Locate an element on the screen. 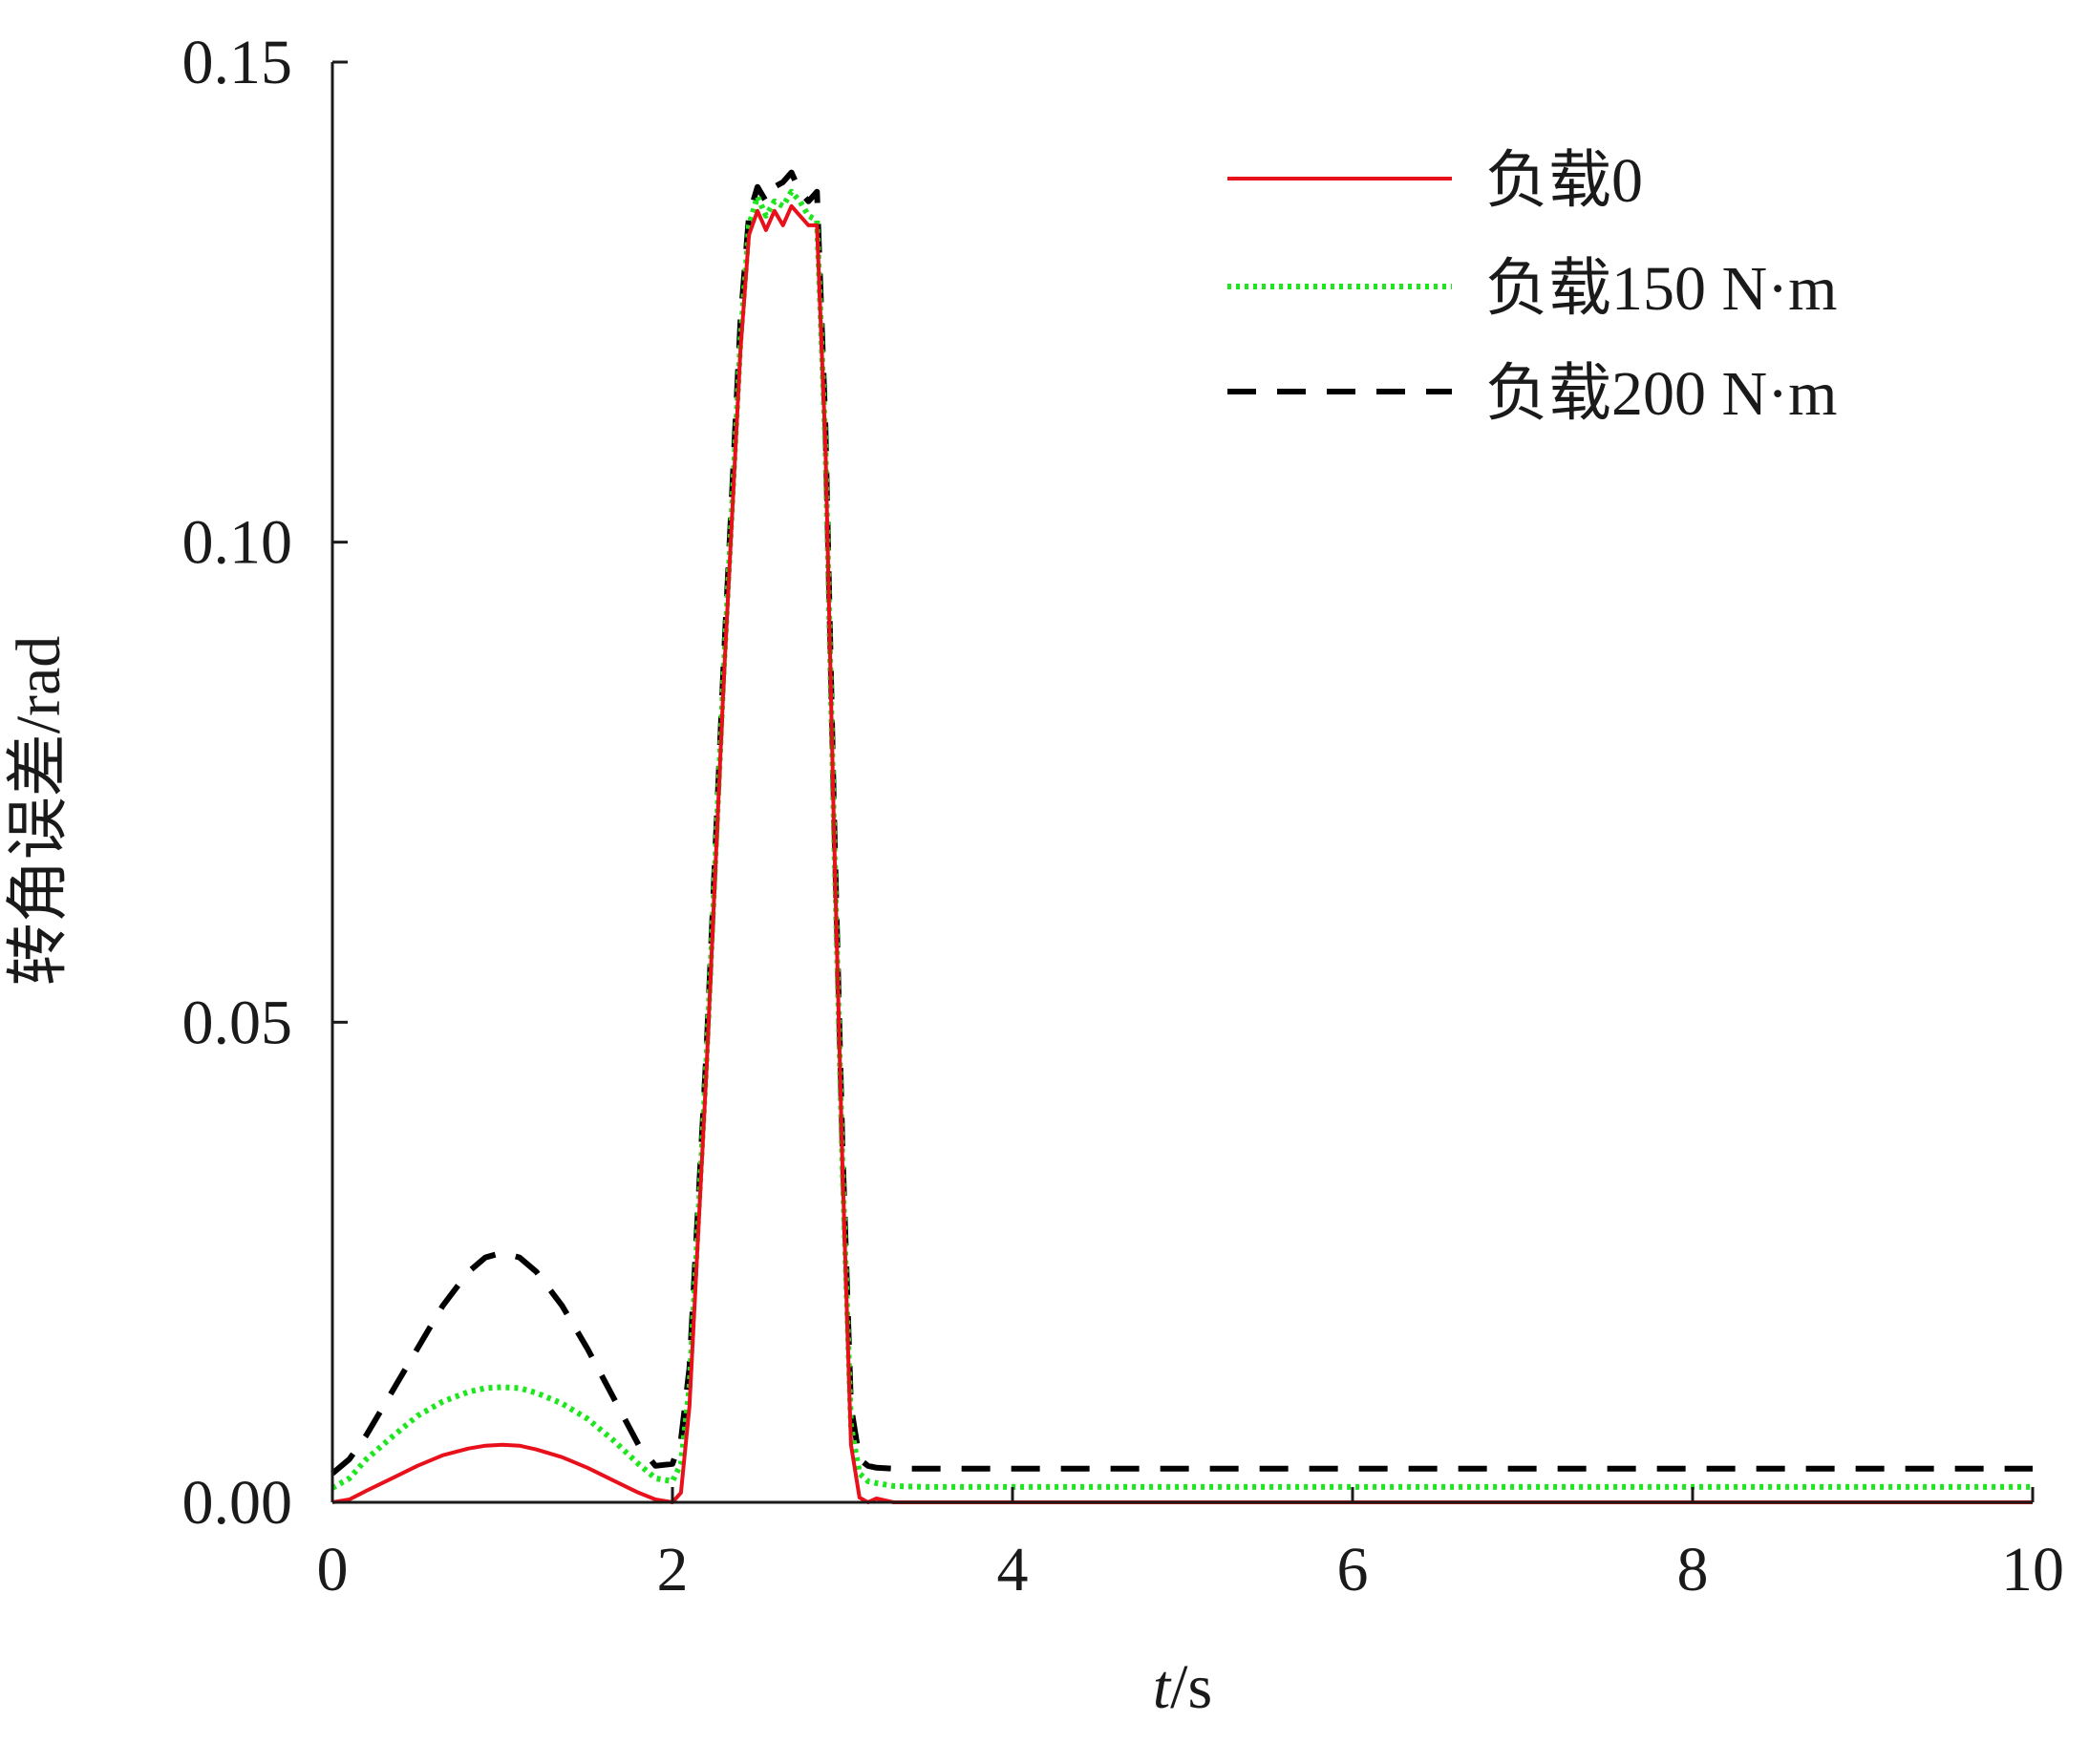 The width and height of the screenshot is (2089, 1764). x-tick-label: 0 is located at coordinates (333, 1570).